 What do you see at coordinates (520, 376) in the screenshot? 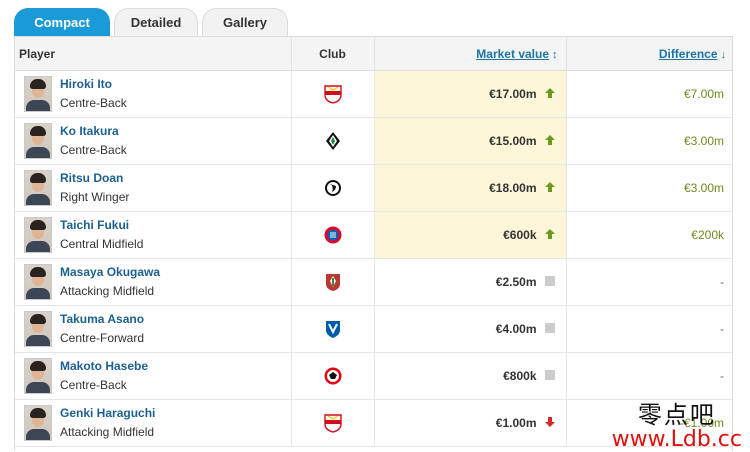
I see `market-value: €800k` at bounding box center [520, 376].